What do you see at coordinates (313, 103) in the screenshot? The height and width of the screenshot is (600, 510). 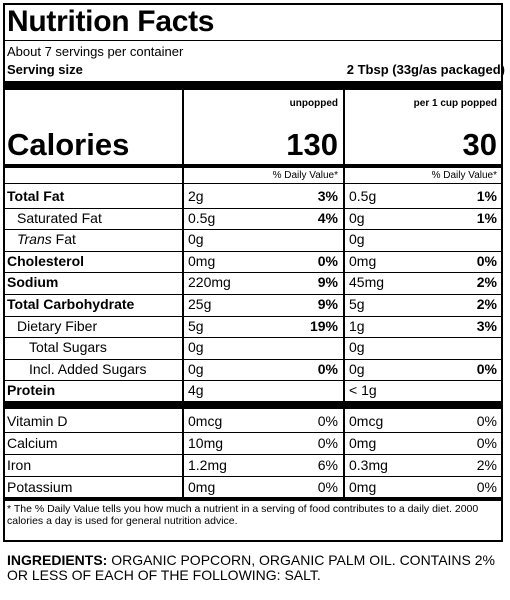 I see `column-header-unpopped: unpopped` at bounding box center [313, 103].